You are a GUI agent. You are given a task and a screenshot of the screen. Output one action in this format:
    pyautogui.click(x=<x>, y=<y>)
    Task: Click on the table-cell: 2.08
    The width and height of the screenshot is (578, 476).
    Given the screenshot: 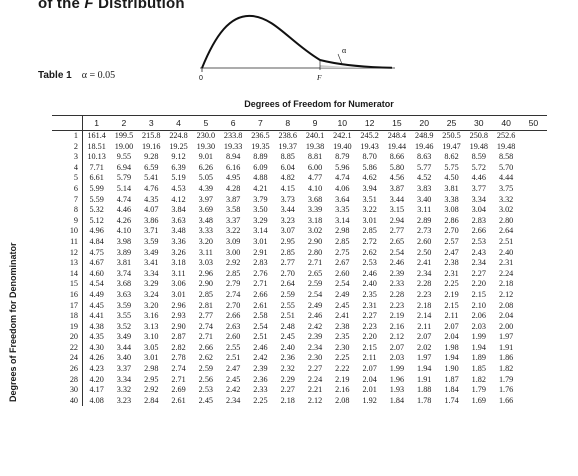 What is the action you would take?
    pyautogui.click(x=342, y=400)
    